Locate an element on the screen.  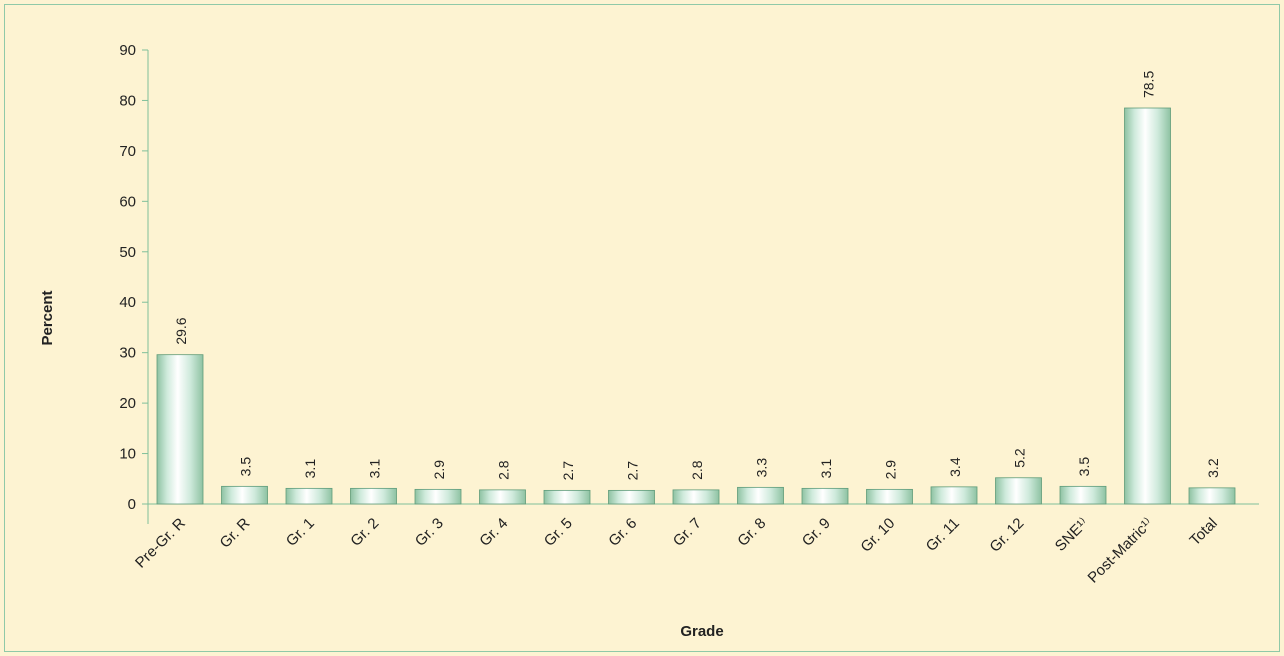
x-tick-label: Gr. 8 is located at coordinates (751, 532).